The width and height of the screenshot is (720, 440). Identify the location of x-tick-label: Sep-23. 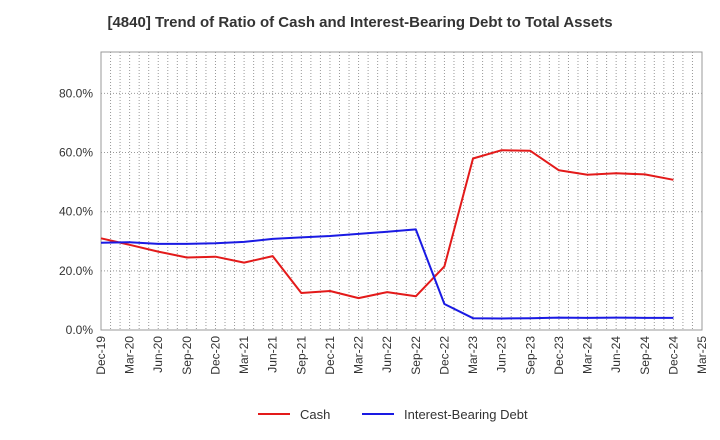
(530, 355).